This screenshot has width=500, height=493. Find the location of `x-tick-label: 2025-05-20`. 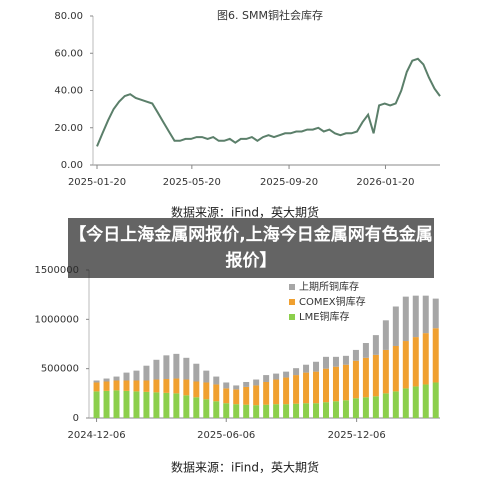

x-tick-label: 2025-05-20 is located at coordinates (192, 182).